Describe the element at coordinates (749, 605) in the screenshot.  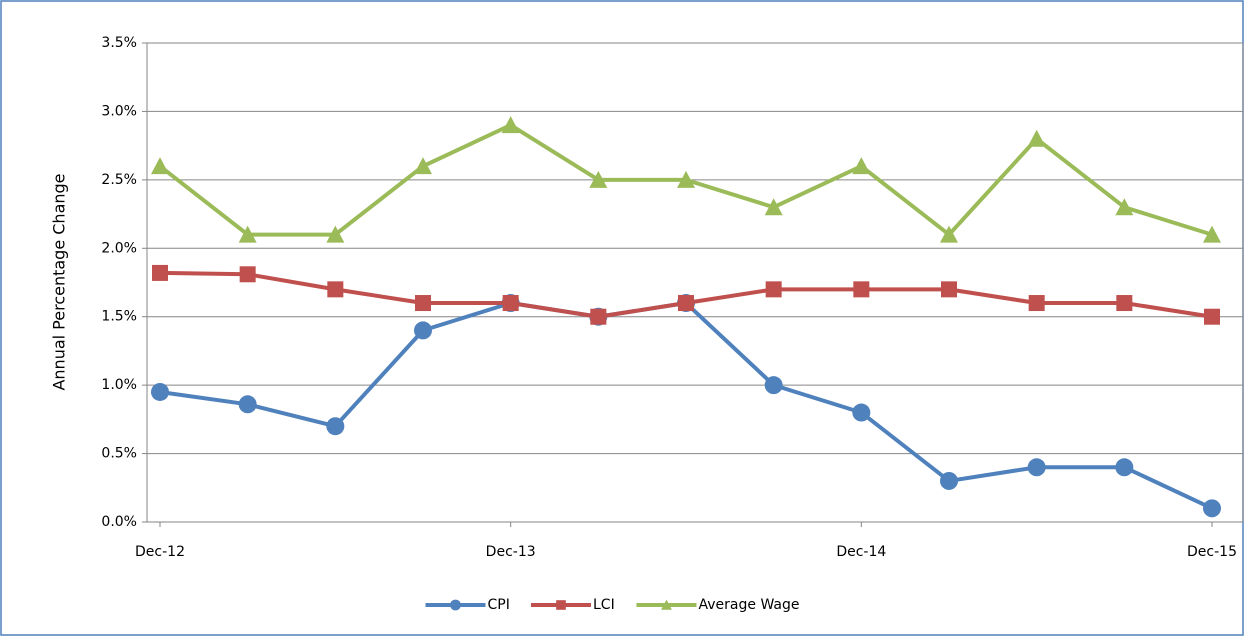
I see `legend-label: Average Wage` at that location.